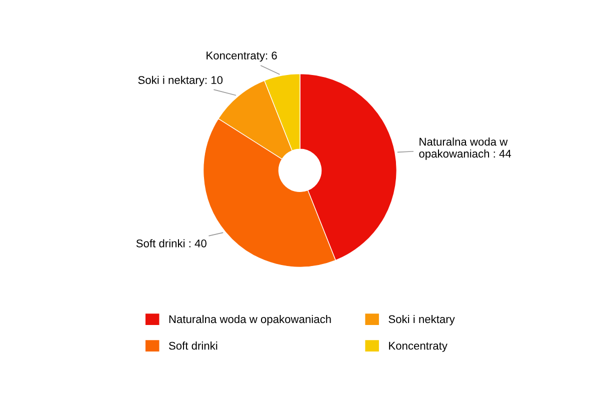 The height and width of the screenshot is (399, 600). Describe the element at coordinates (171, 243) in the screenshot. I see `data-label: Soft drinki : 40` at that location.